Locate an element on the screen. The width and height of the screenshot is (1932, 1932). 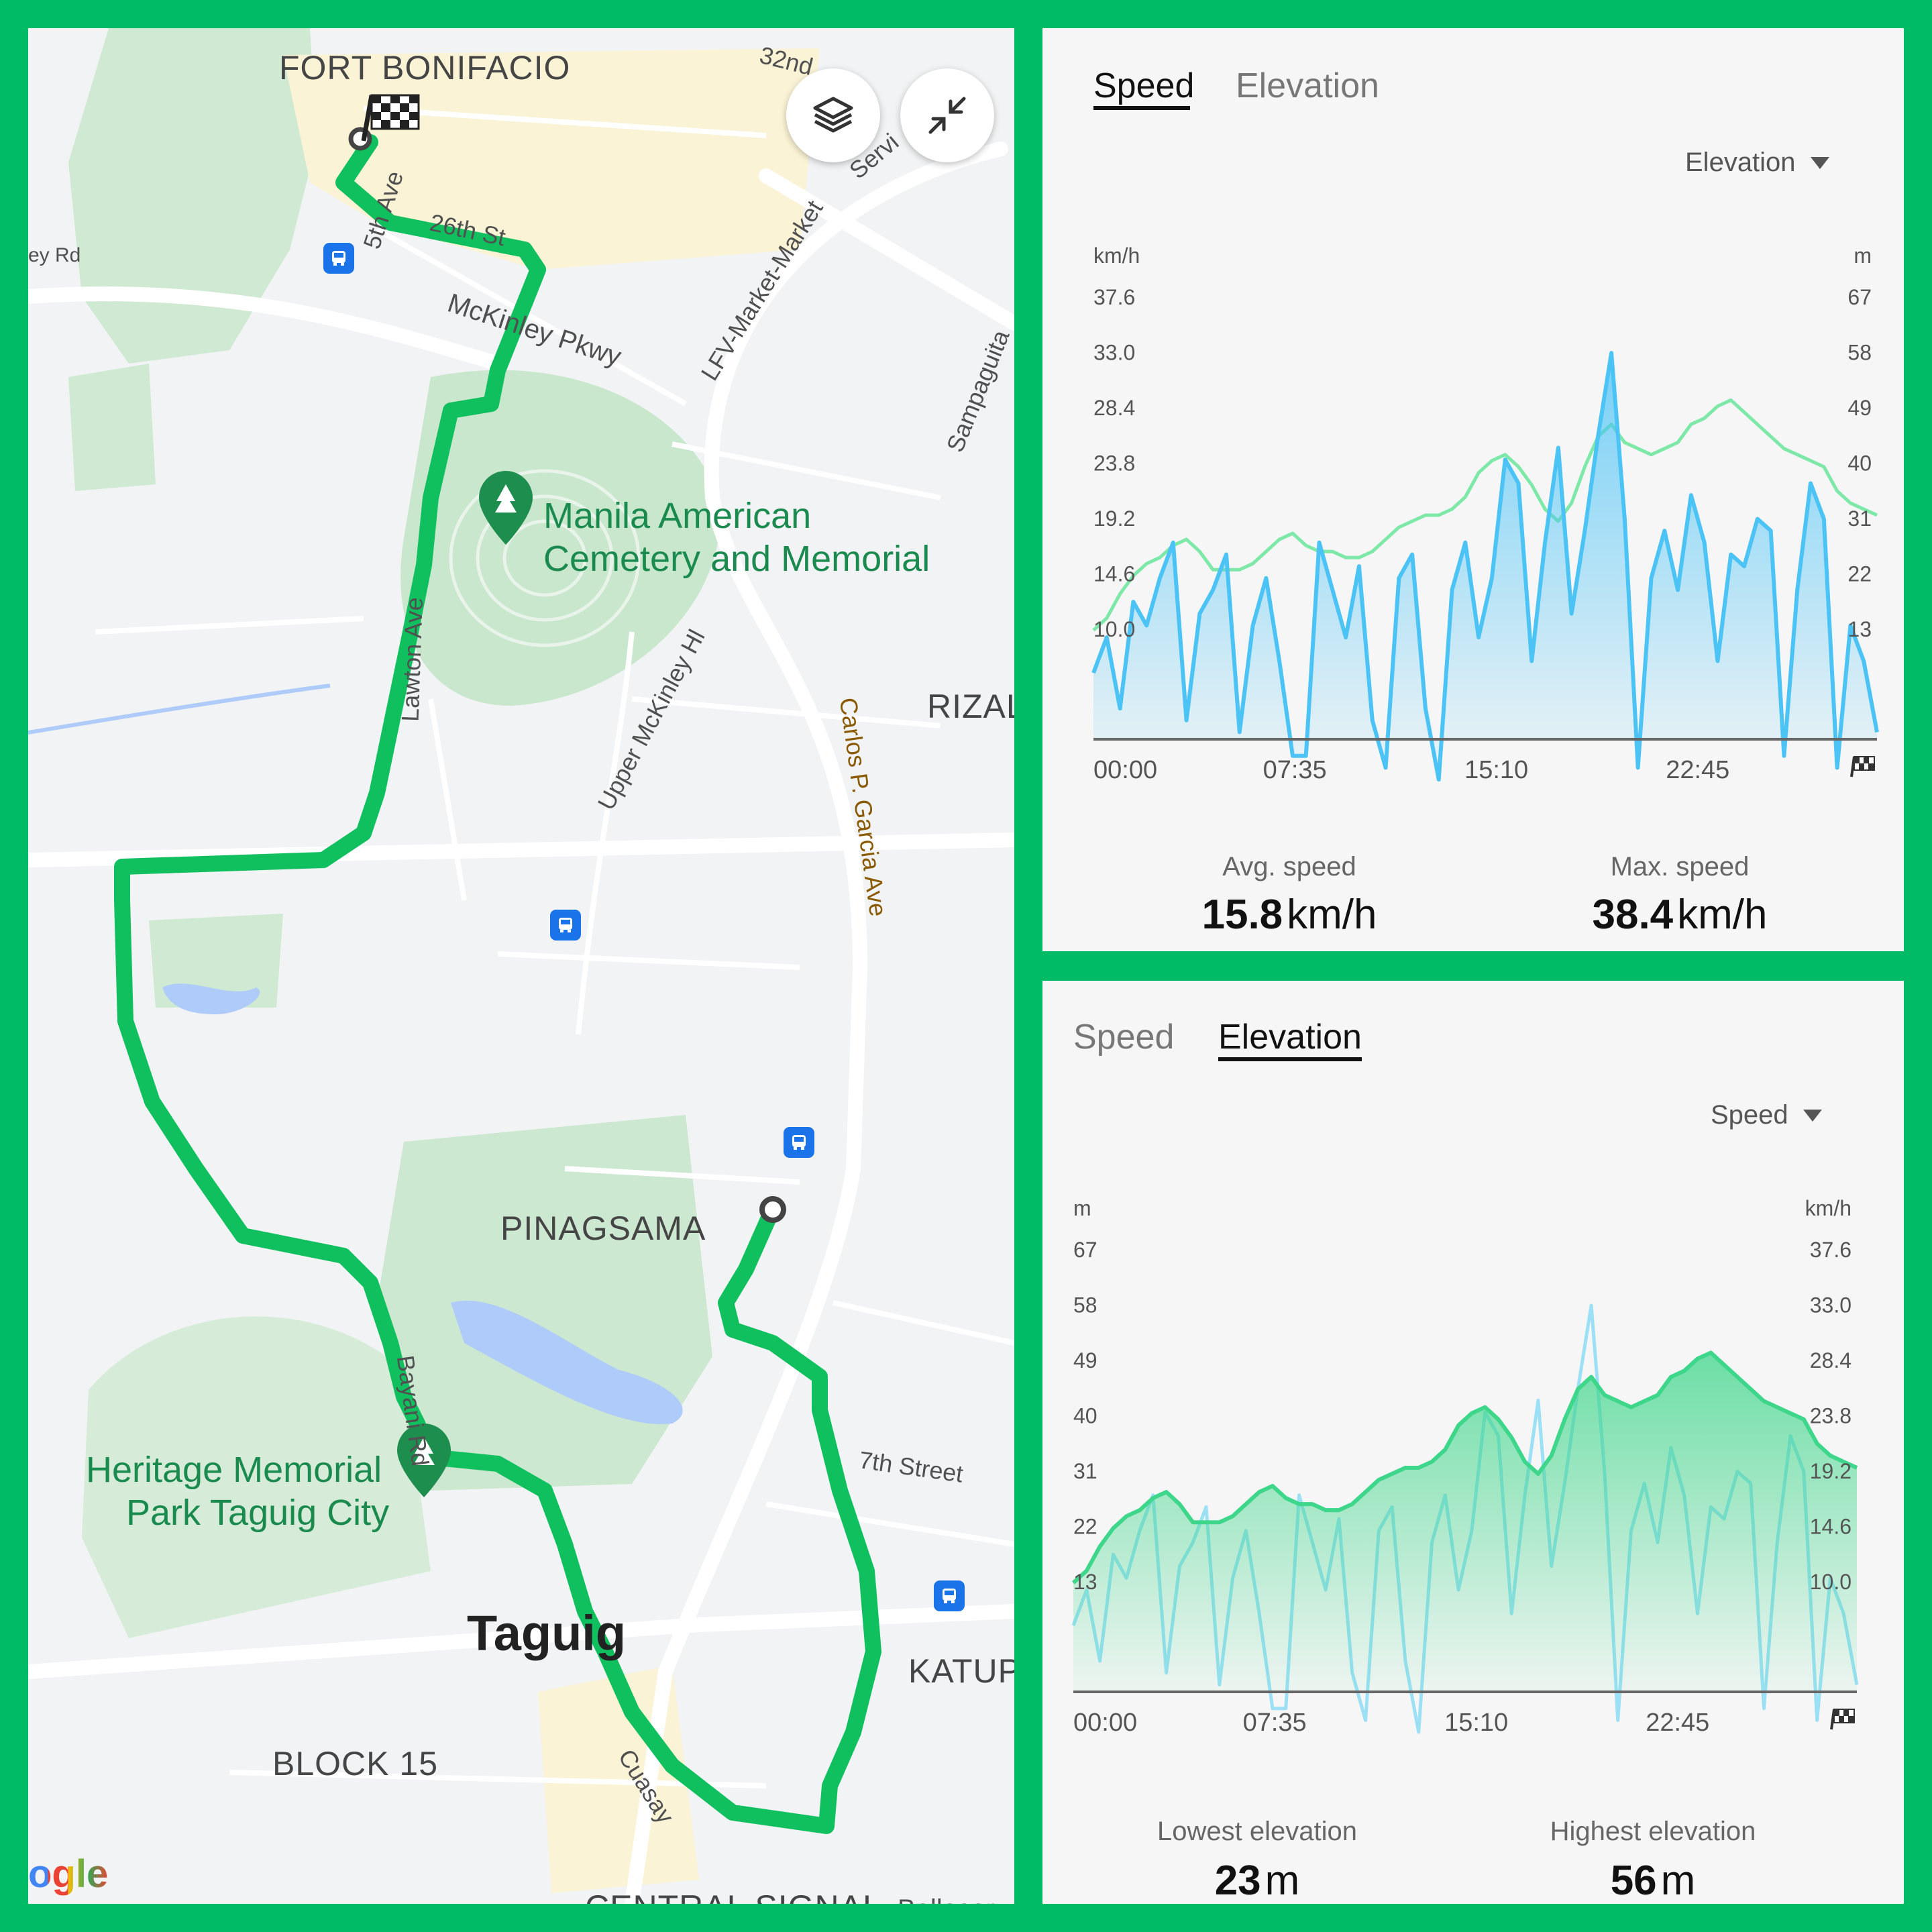
avg-speed-unit: km/h is located at coordinates (1332, 915).